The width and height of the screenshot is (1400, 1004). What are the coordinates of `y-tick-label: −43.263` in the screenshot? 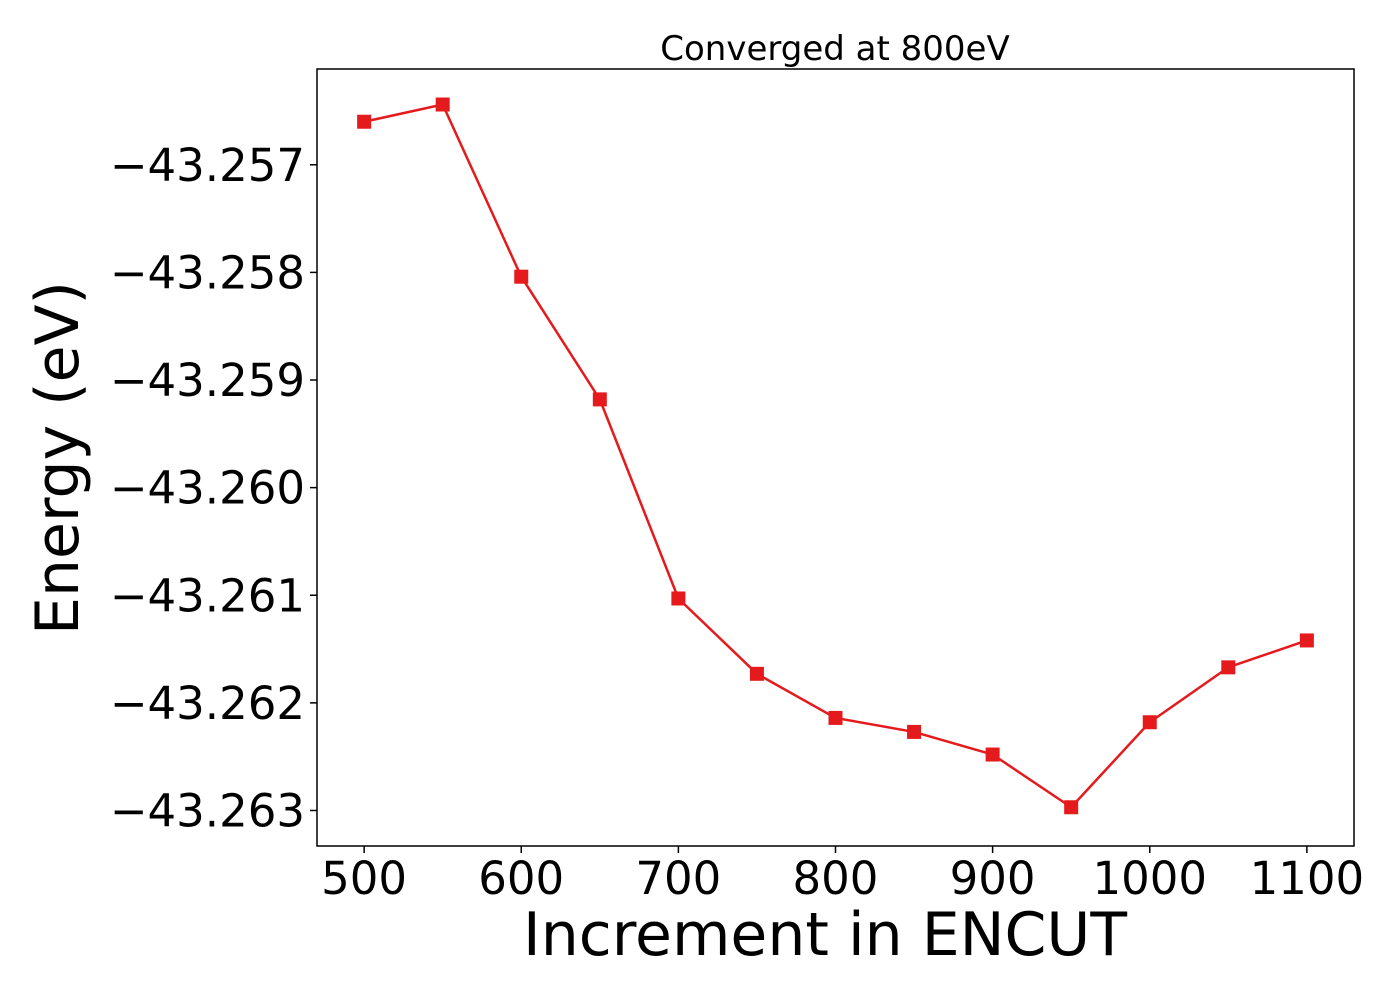 It's located at (207, 810).